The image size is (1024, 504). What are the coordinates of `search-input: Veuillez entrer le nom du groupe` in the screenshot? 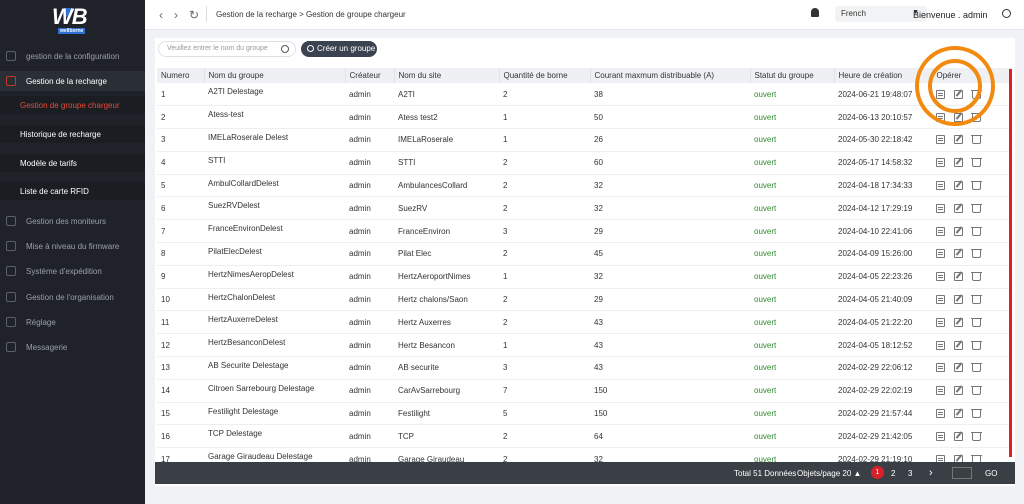 It's located at (227, 49).